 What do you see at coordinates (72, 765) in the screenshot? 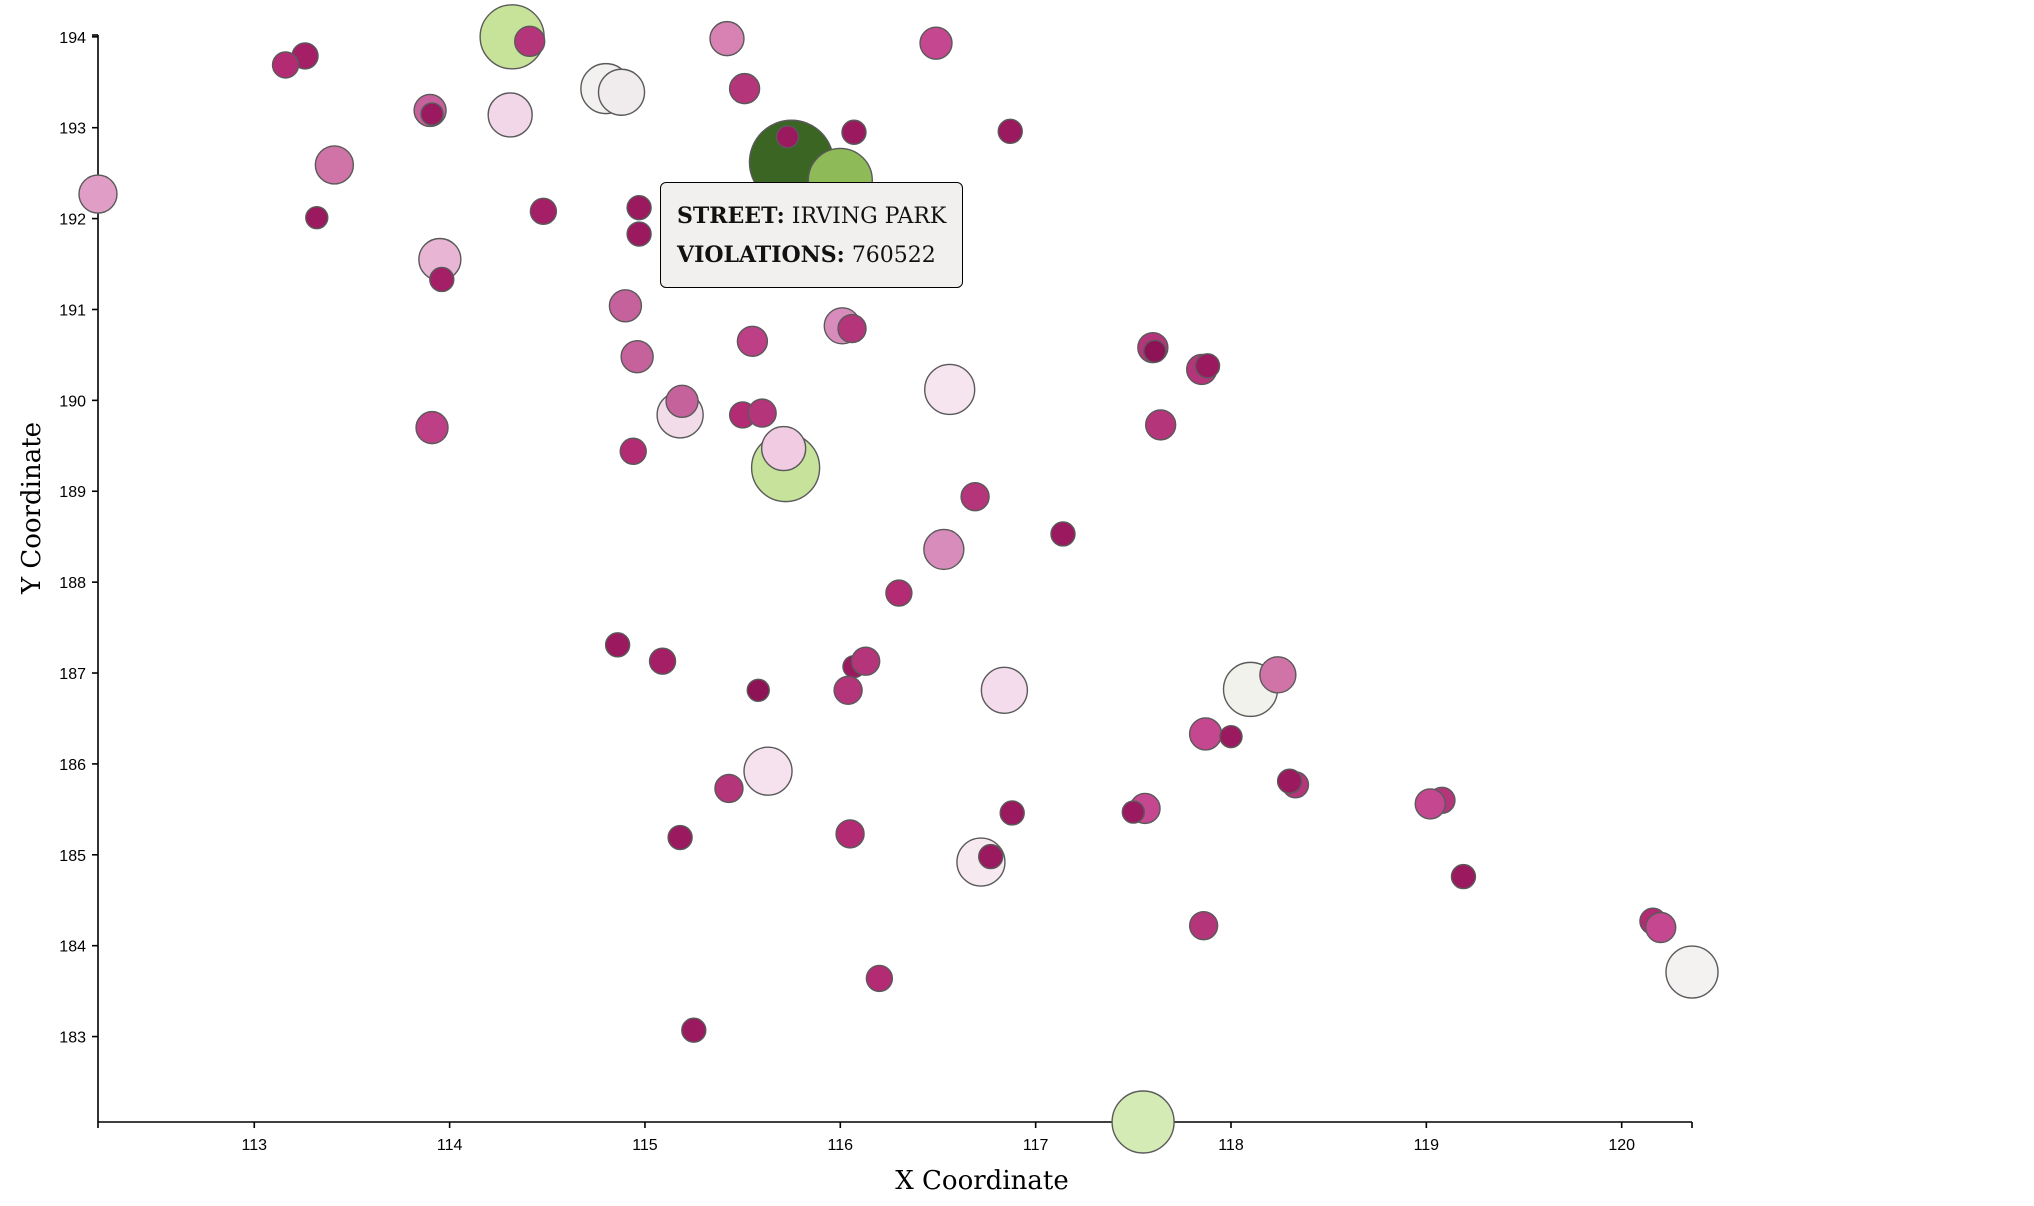
I see `y-tick-label: 186` at bounding box center [72, 765].